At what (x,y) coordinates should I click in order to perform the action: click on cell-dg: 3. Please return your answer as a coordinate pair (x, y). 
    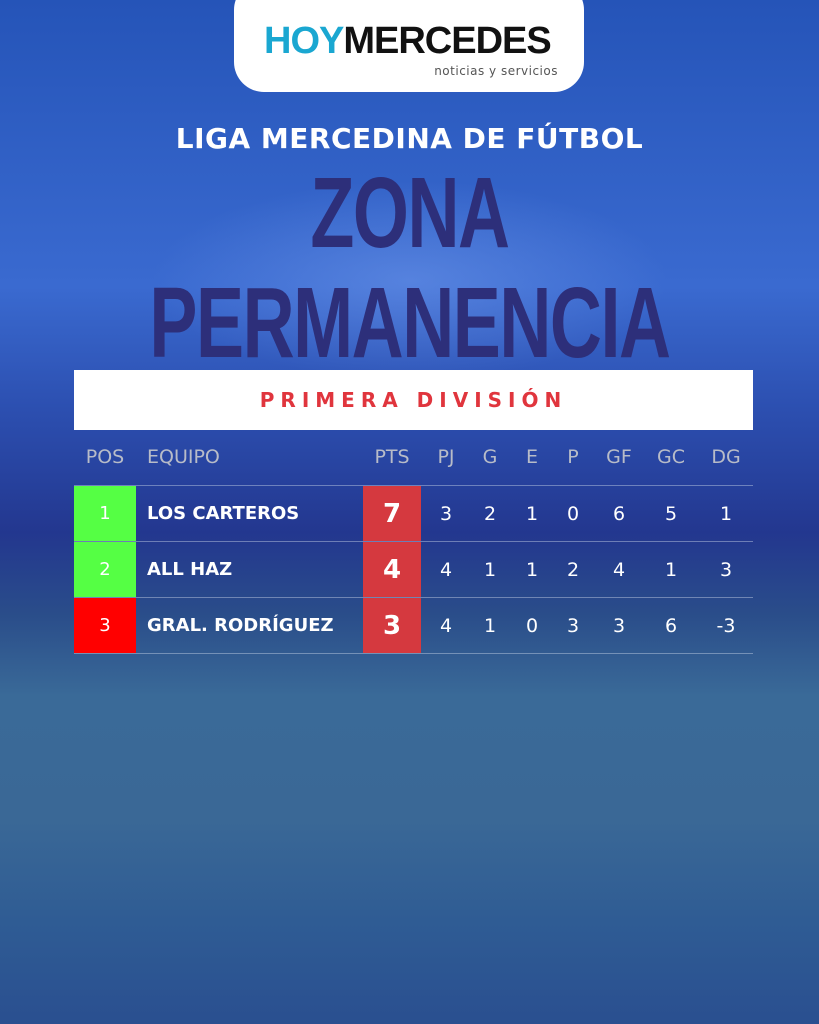
    Looking at the image, I should click on (726, 569).